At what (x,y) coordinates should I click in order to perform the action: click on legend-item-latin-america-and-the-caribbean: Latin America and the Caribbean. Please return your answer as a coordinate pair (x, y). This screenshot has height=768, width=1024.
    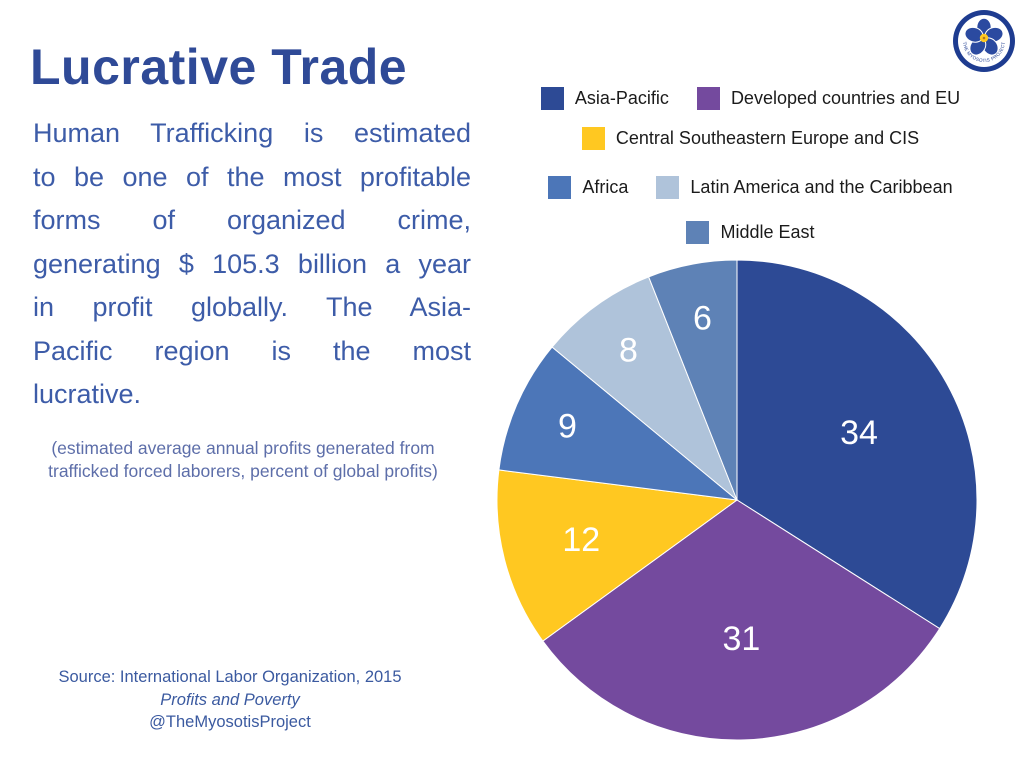
    Looking at the image, I should click on (804, 187).